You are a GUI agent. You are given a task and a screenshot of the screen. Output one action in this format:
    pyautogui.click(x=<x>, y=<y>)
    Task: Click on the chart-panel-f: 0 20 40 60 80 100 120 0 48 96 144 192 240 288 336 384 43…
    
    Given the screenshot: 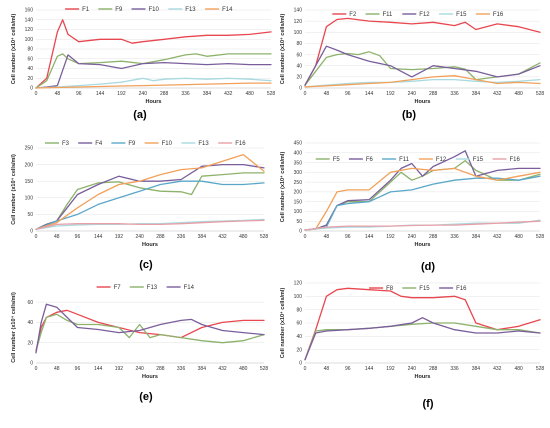 What is the action you would take?
    pyautogui.click(x=412, y=345)
    